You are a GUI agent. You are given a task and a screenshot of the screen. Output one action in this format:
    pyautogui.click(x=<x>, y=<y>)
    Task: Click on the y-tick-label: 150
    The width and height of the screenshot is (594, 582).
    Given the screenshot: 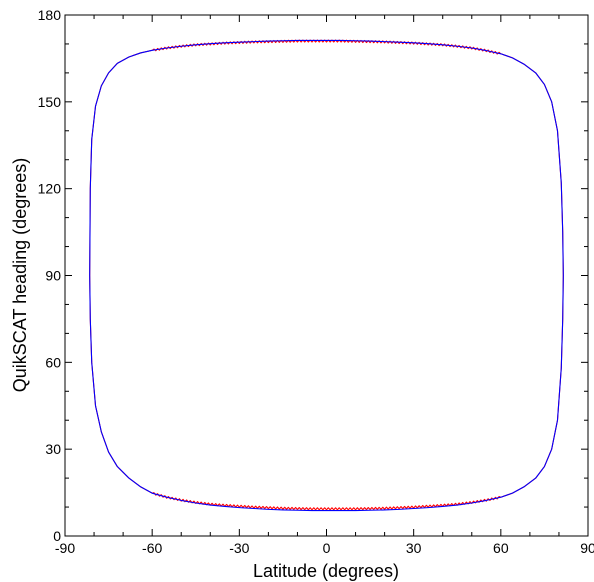 What is the action you would take?
    pyautogui.click(x=50, y=102)
    